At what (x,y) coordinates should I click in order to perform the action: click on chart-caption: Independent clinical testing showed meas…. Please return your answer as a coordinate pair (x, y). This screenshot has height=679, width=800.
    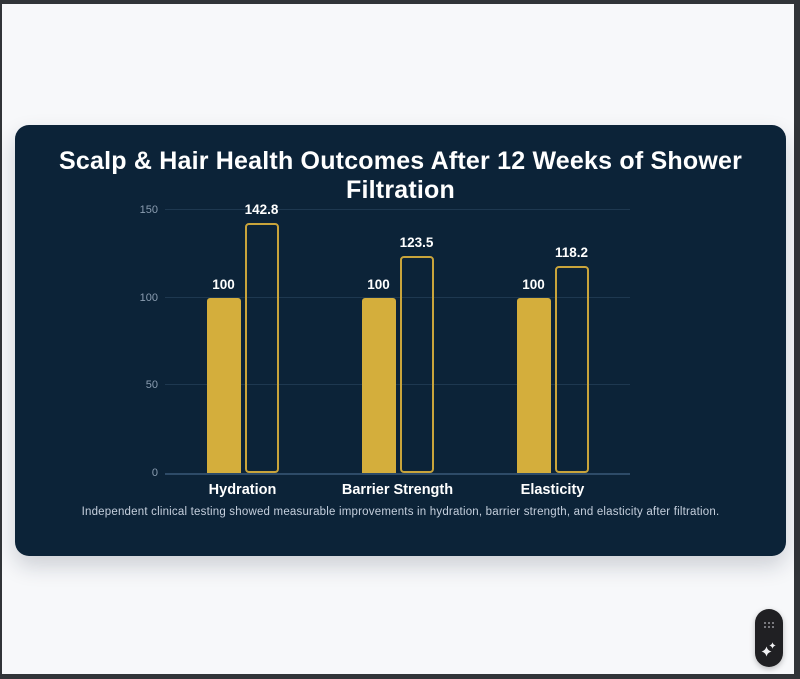
    Looking at the image, I should click on (400, 512).